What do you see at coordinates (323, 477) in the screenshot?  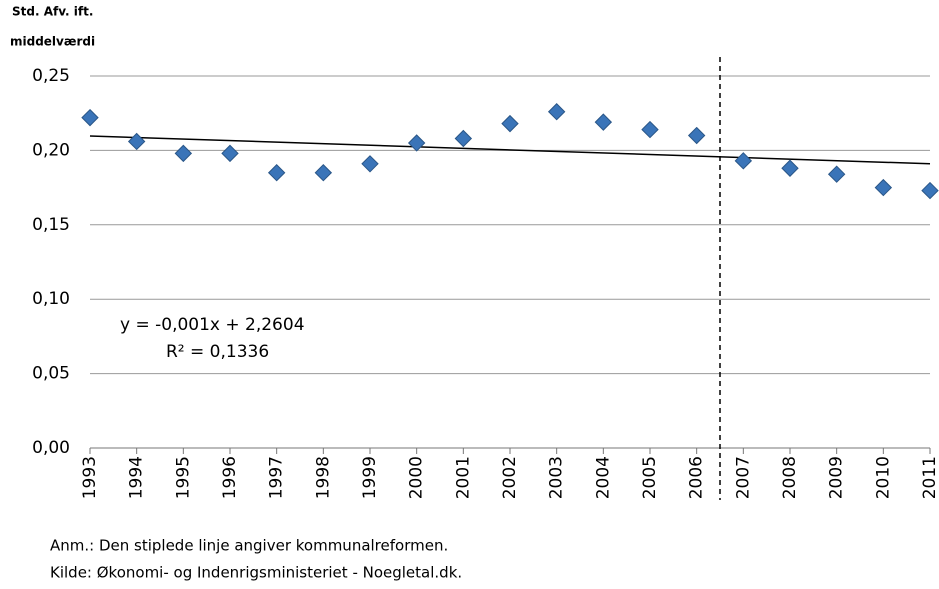 I see `x-tick-label: 1998` at bounding box center [323, 477].